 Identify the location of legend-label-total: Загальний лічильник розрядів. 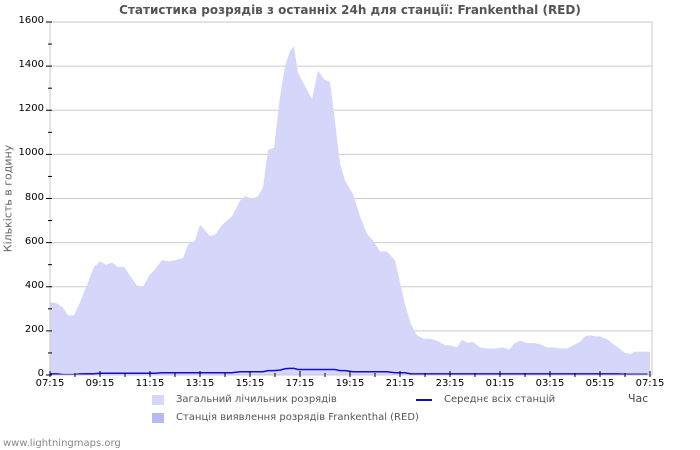
(256, 399).